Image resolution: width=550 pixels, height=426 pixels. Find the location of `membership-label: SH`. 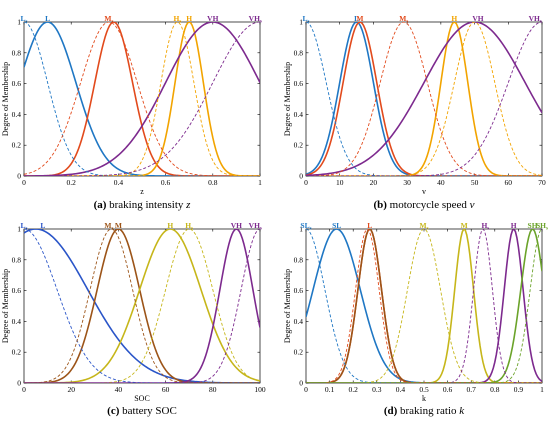

membership-label: SH is located at coordinates (533, 225).